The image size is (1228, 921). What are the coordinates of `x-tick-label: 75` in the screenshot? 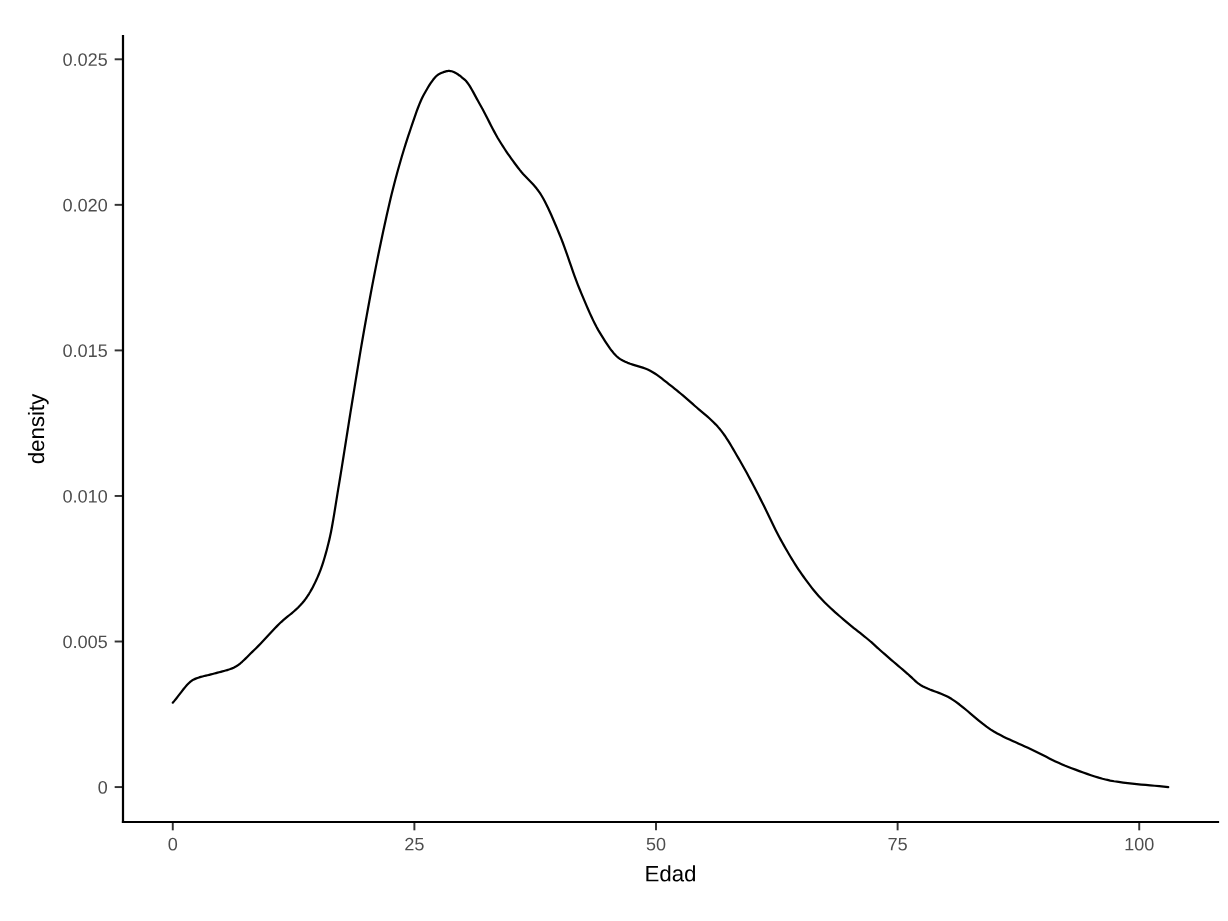 It's located at (897, 844).